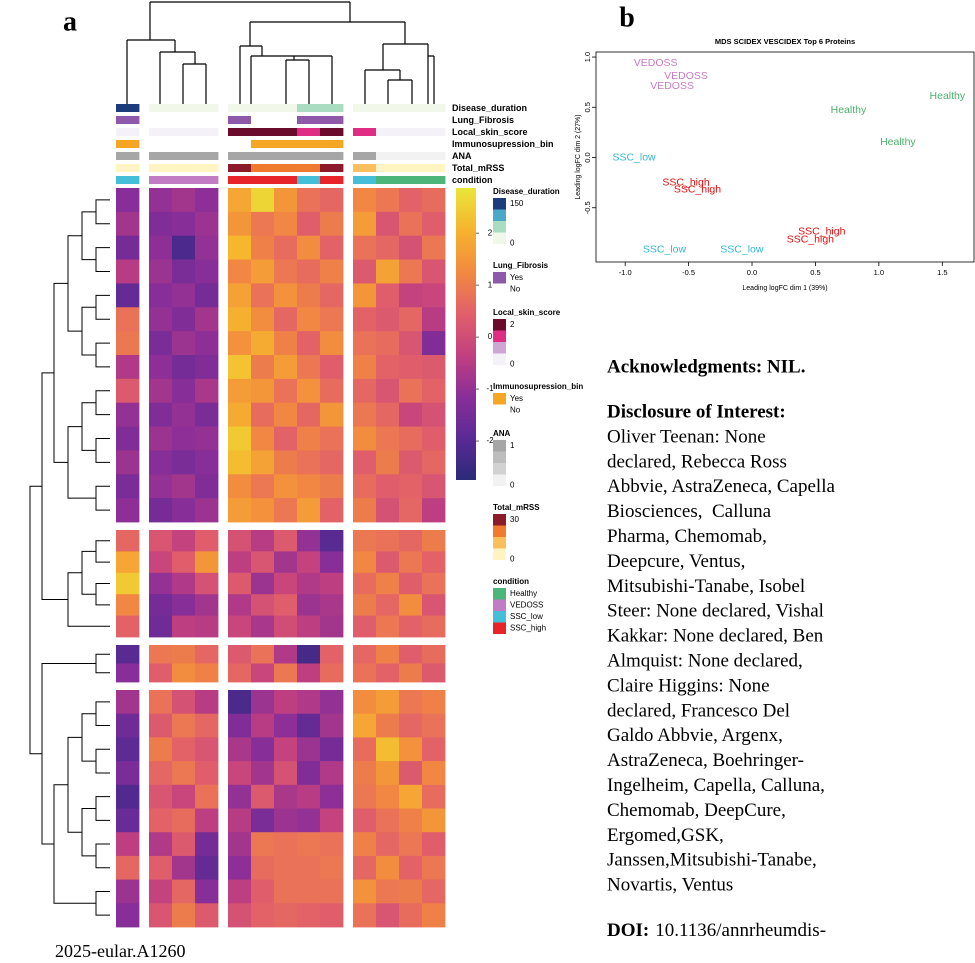 The height and width of the screenshot is (963, 975). I want to click on annotation-label: Immunosupression_bin, so click(503, 144).